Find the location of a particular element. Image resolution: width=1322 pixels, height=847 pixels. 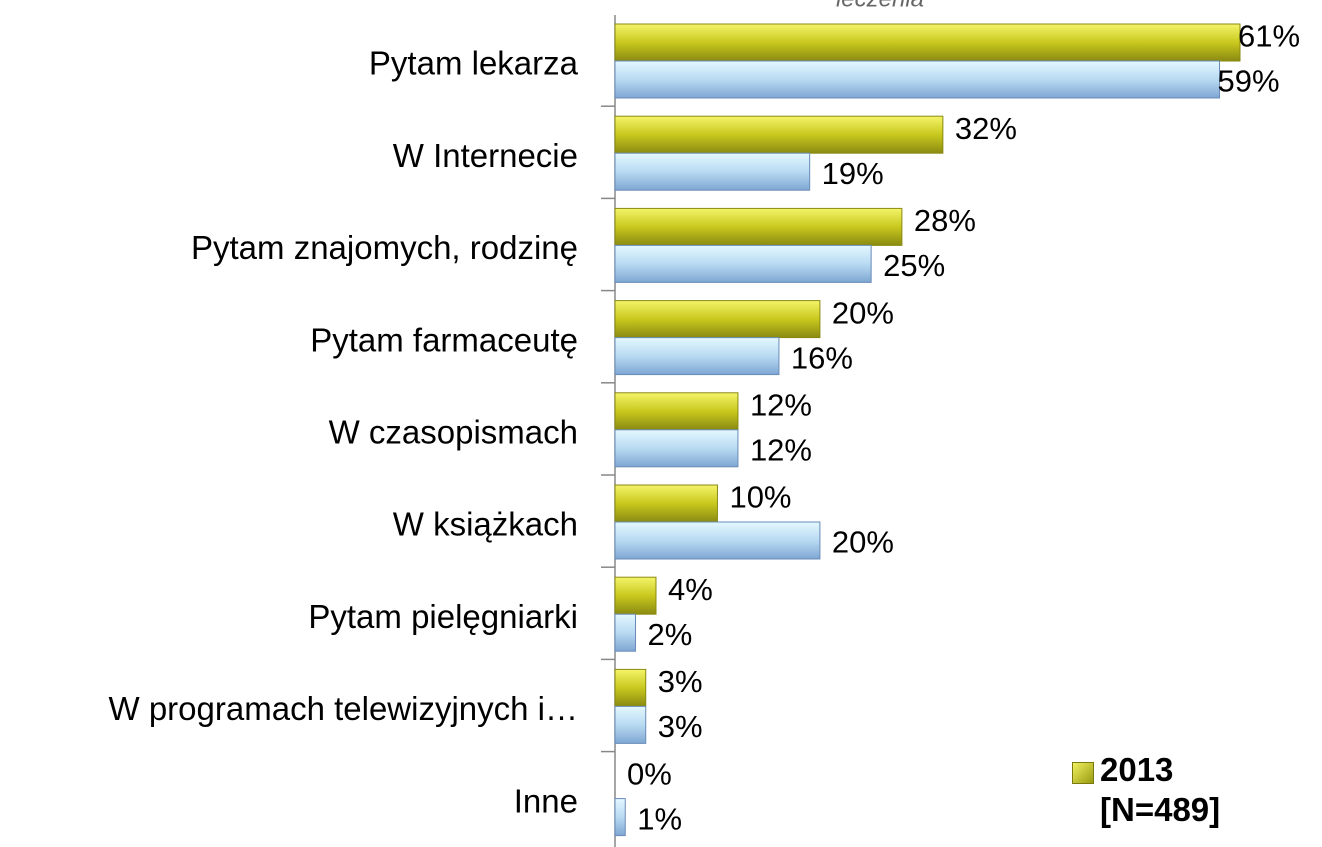

legend: 2013 [N=489] is located at coordinates (1172, 790).